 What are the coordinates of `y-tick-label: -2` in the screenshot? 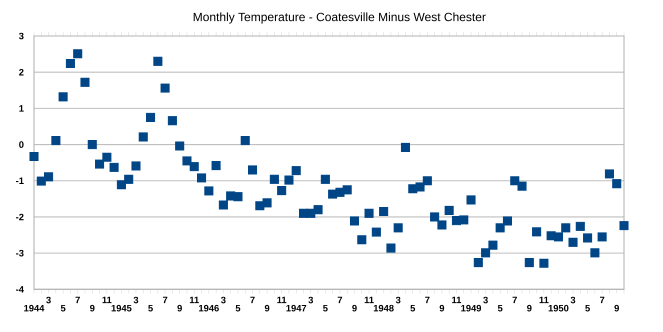 It's located at (20, 217).